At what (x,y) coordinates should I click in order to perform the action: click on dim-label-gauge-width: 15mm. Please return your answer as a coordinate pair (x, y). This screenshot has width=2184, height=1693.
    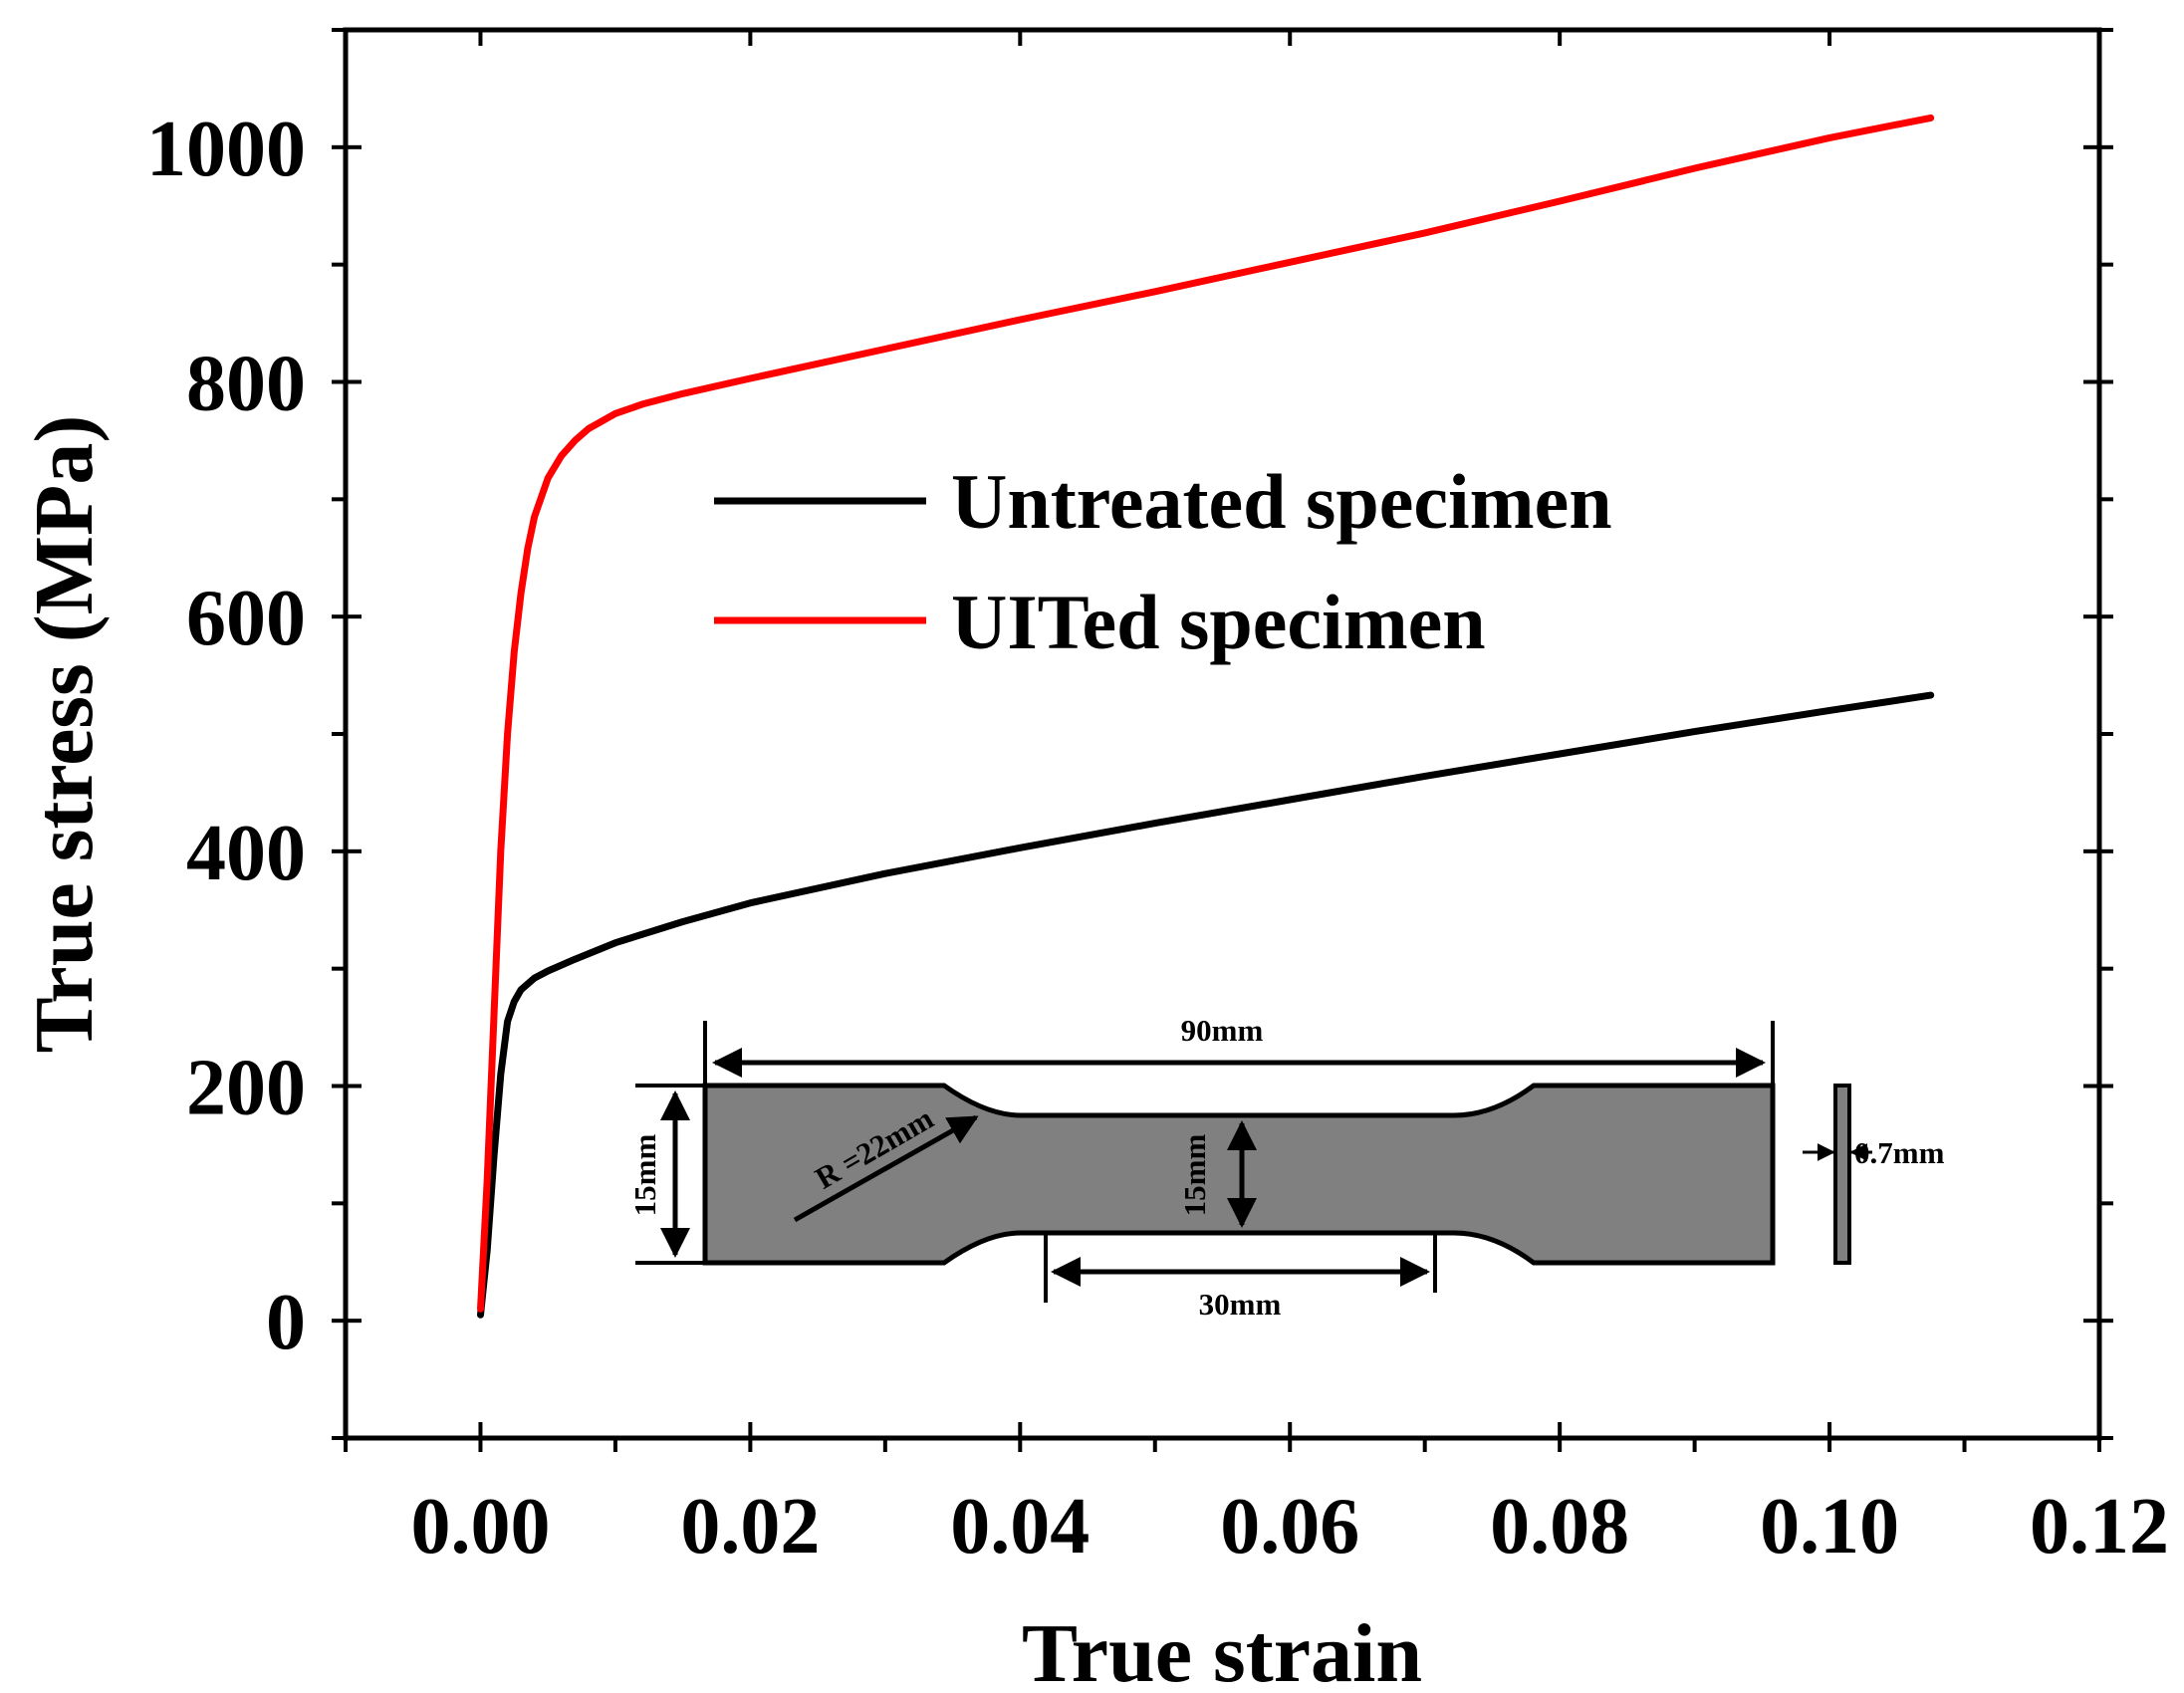
    Looking at the image, I should click on (1194, 1176).